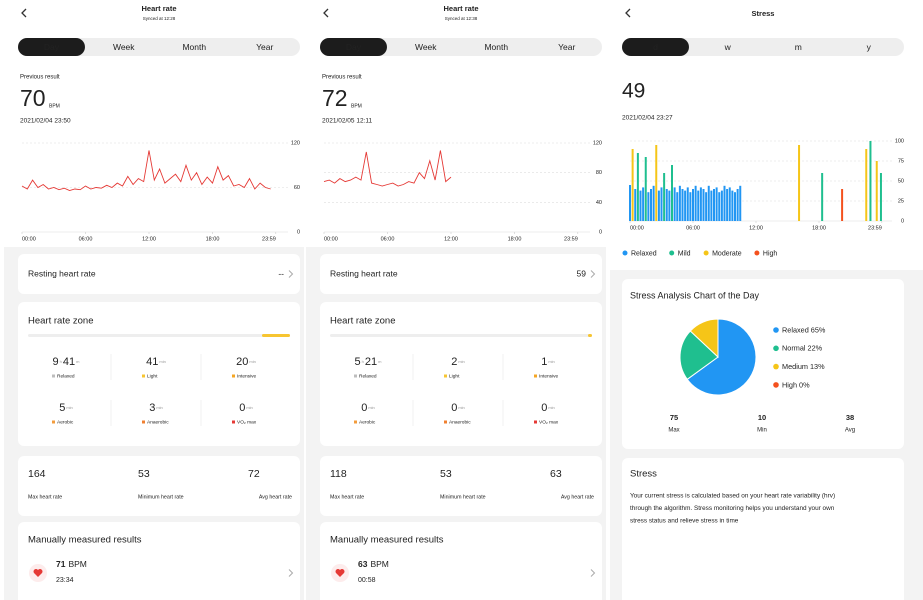 This screenshot has height=600, width=923. Describe the element at coordinates (556, 474) in the screenshot. I see `stat-value: 63` at that location.